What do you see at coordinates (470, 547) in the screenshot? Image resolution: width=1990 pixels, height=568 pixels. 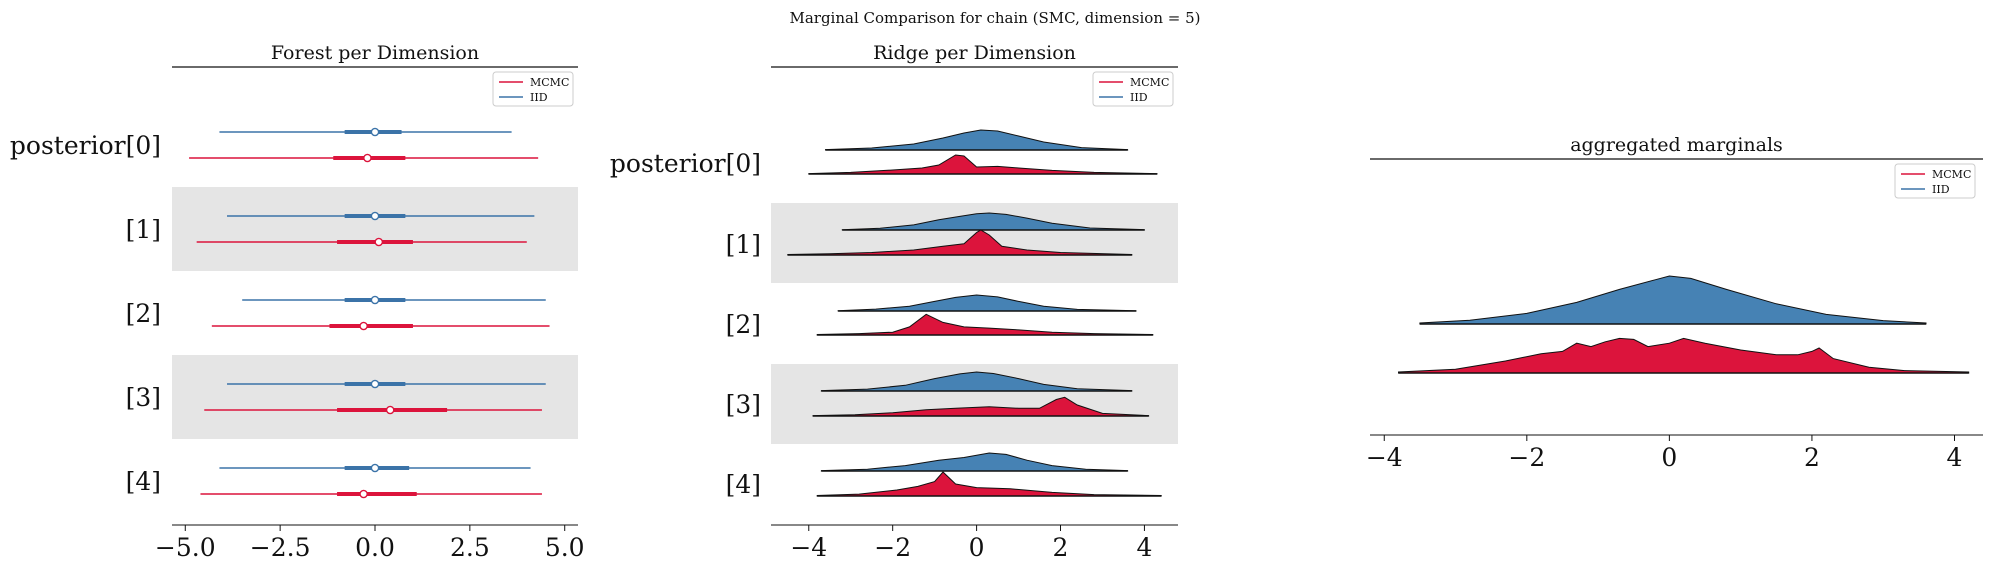 I see `x-tick-label: 2.5` at bounding box center [470, 547].